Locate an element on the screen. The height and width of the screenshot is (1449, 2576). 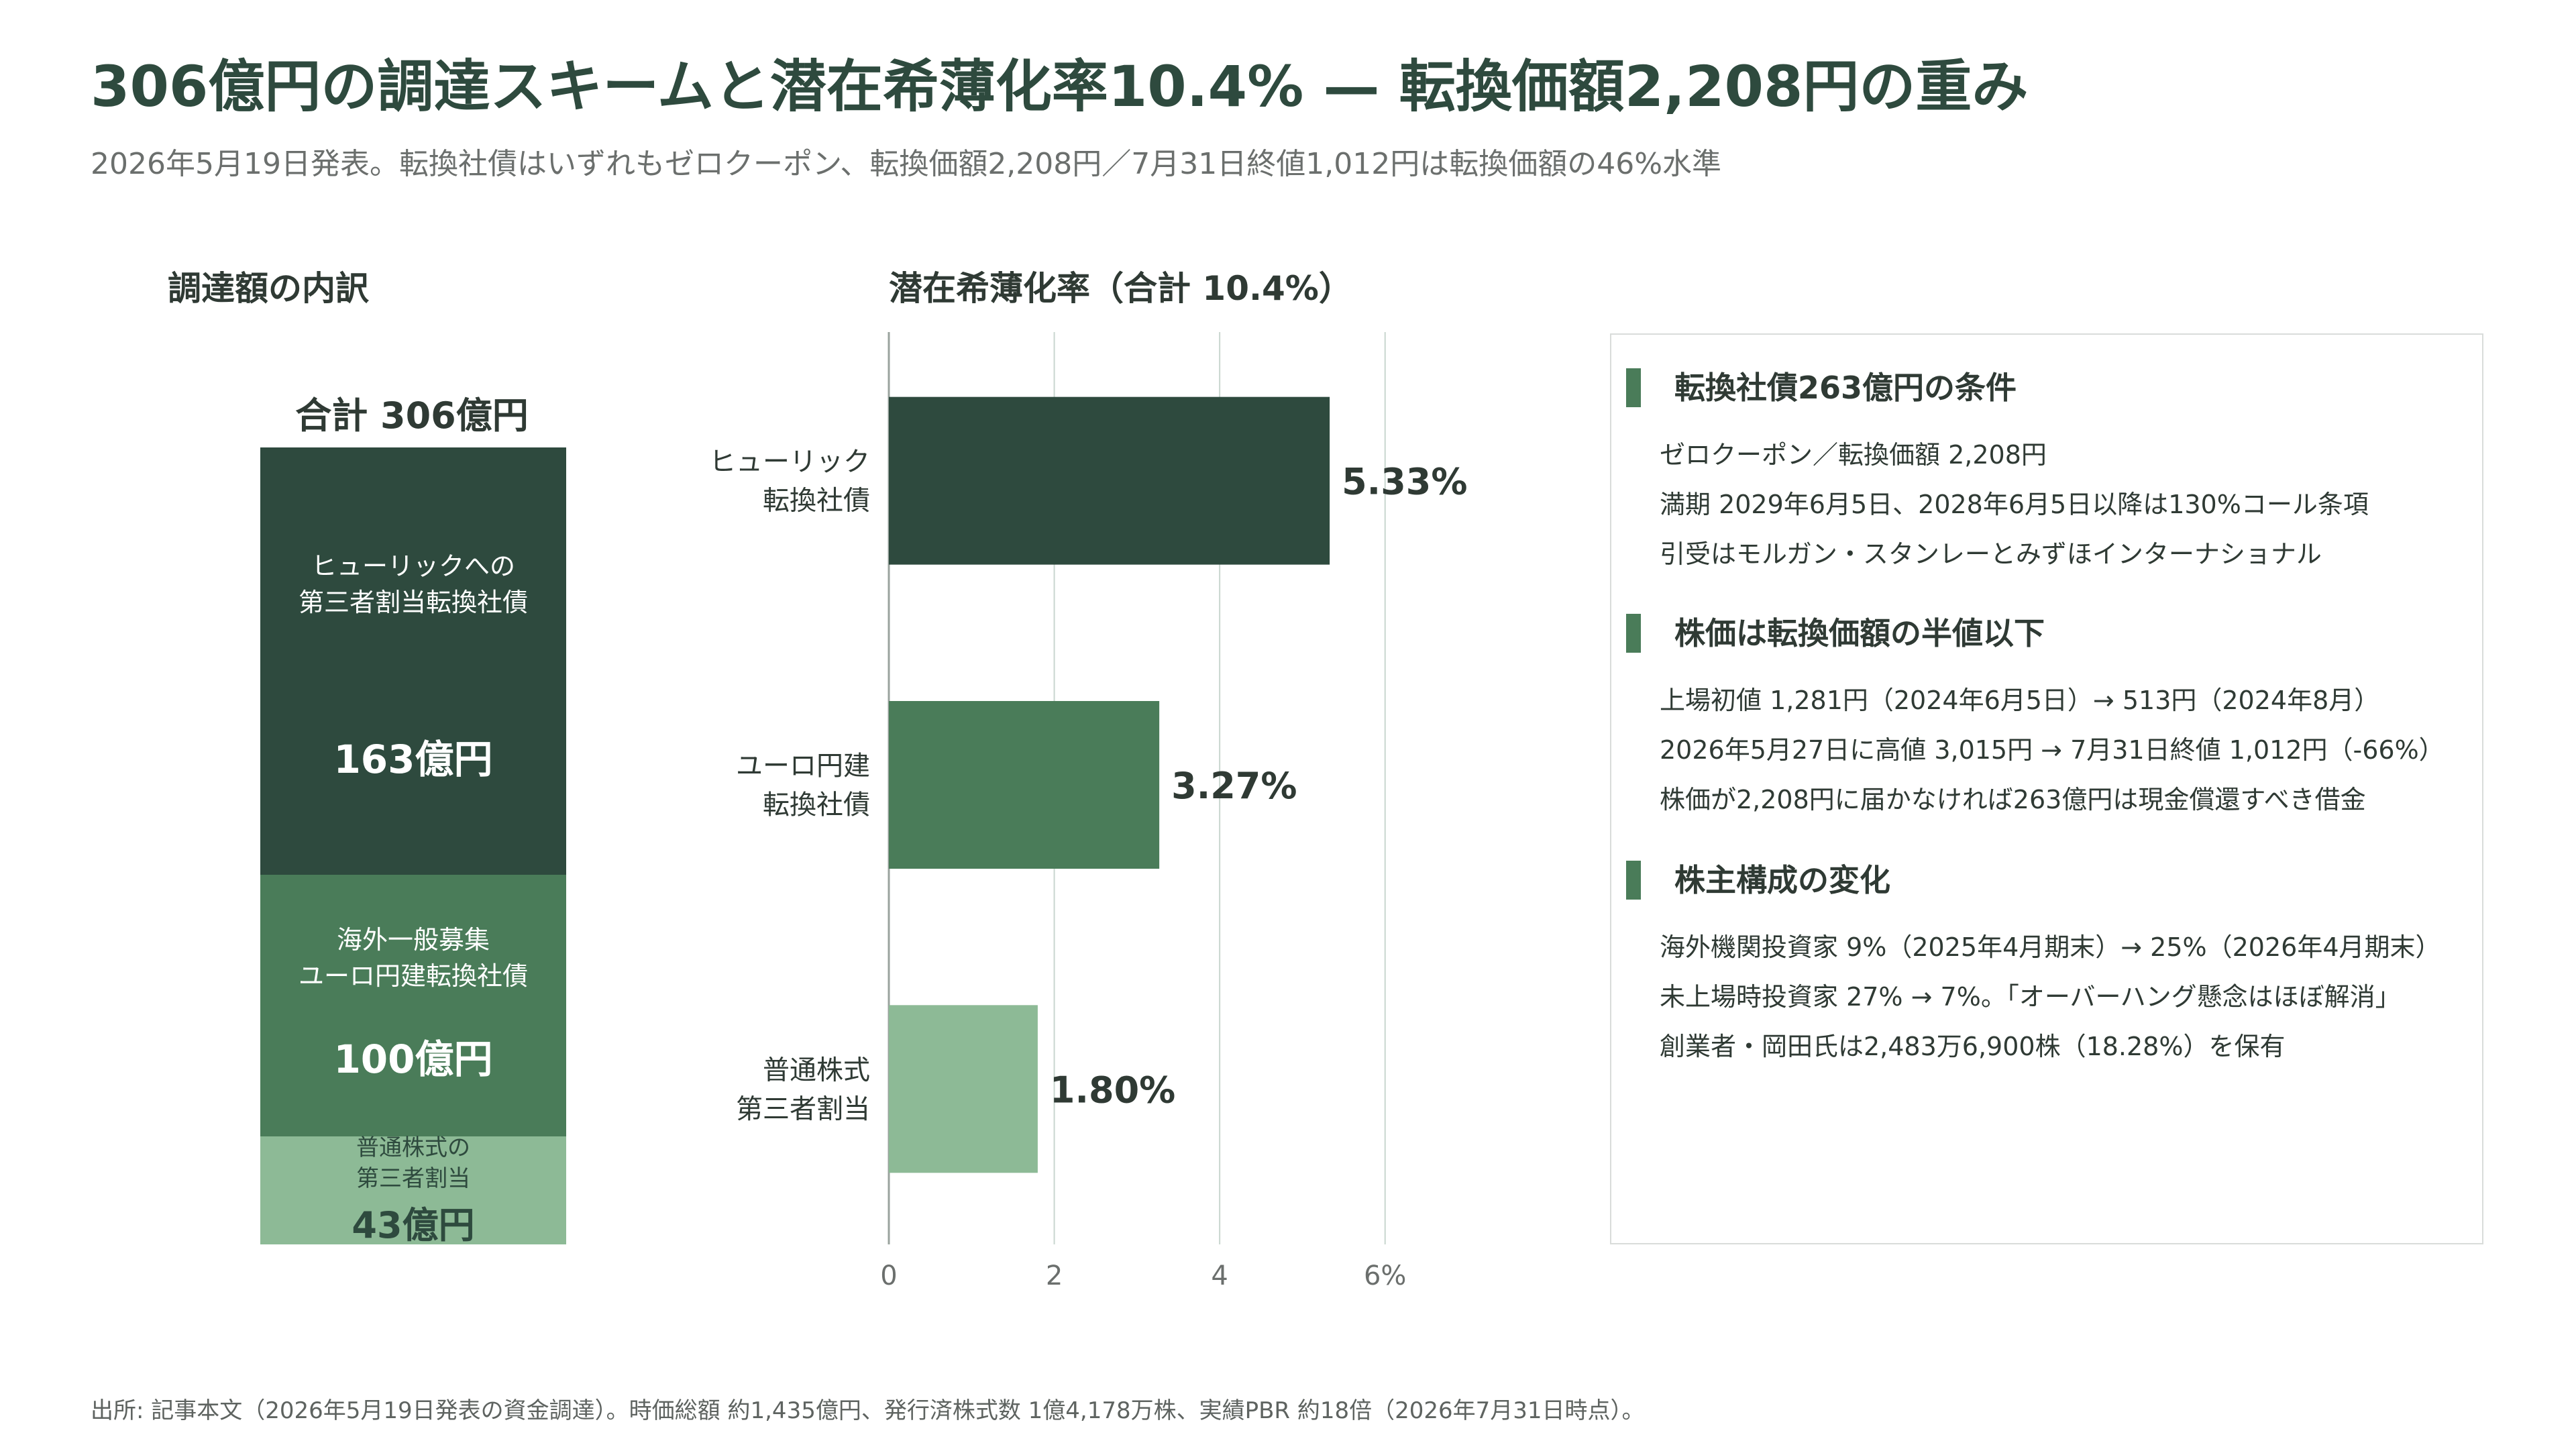
note-heading-cb-terms: 転換社債263億円の条件 is located at coordinates (1821, 387).